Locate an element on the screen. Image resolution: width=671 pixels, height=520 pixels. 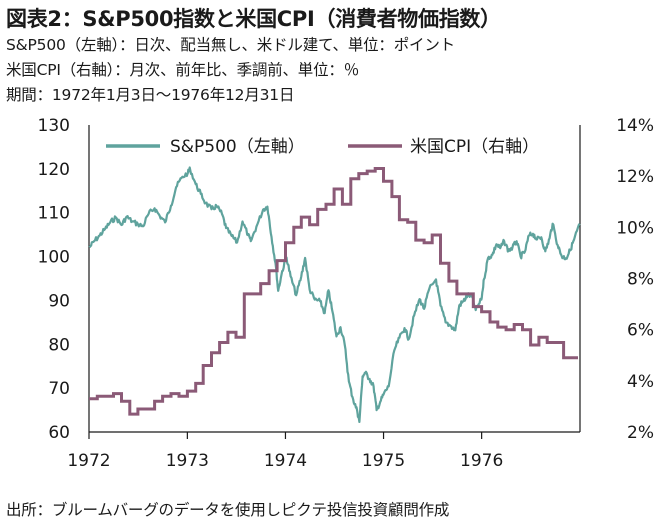
x-tick-label: 1973 is located at coordinates (187, 461).